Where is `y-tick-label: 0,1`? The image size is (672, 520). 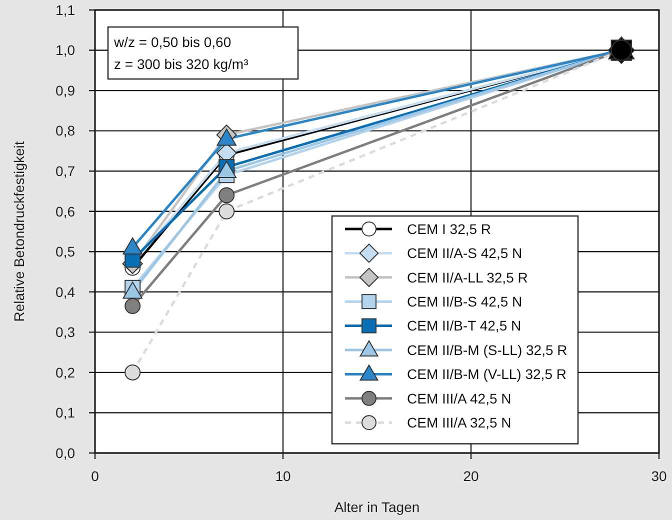 y-tick-label: 0,1 is located at coordinates (66, 412).